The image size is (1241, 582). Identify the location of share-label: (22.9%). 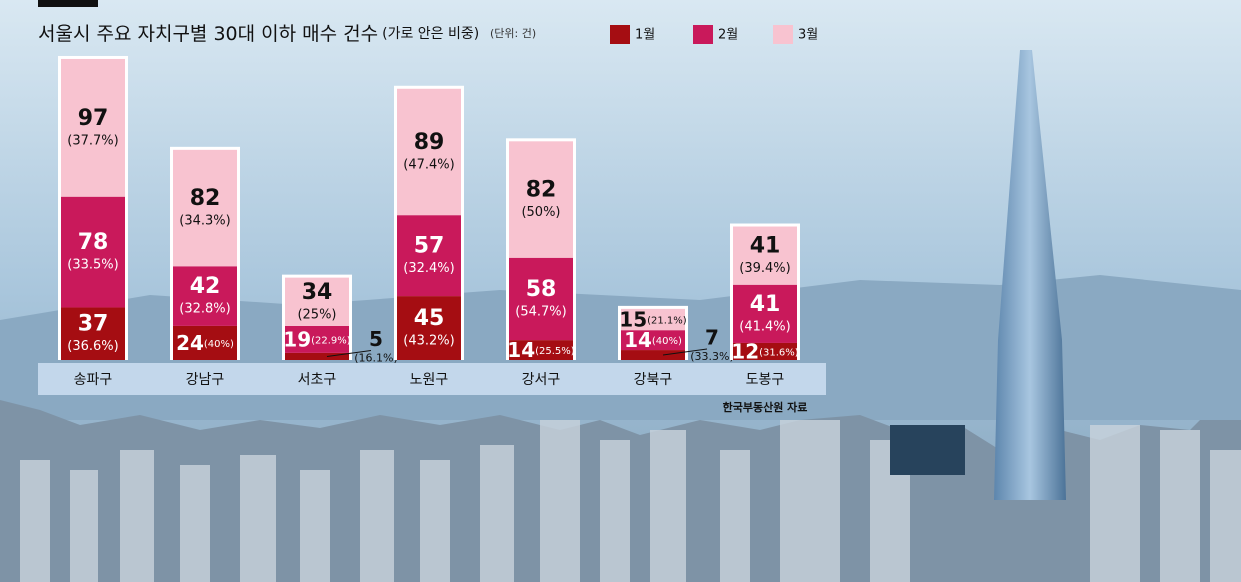
(331, 340).